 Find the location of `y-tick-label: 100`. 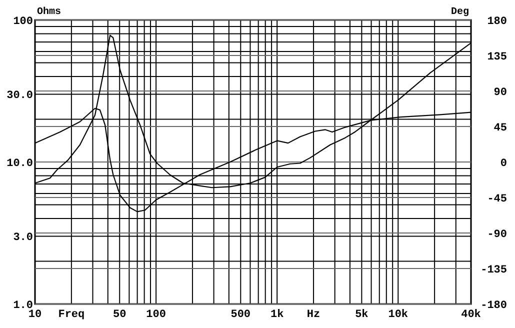

y-tick-label: 100 is located at coordinates (23, 22).